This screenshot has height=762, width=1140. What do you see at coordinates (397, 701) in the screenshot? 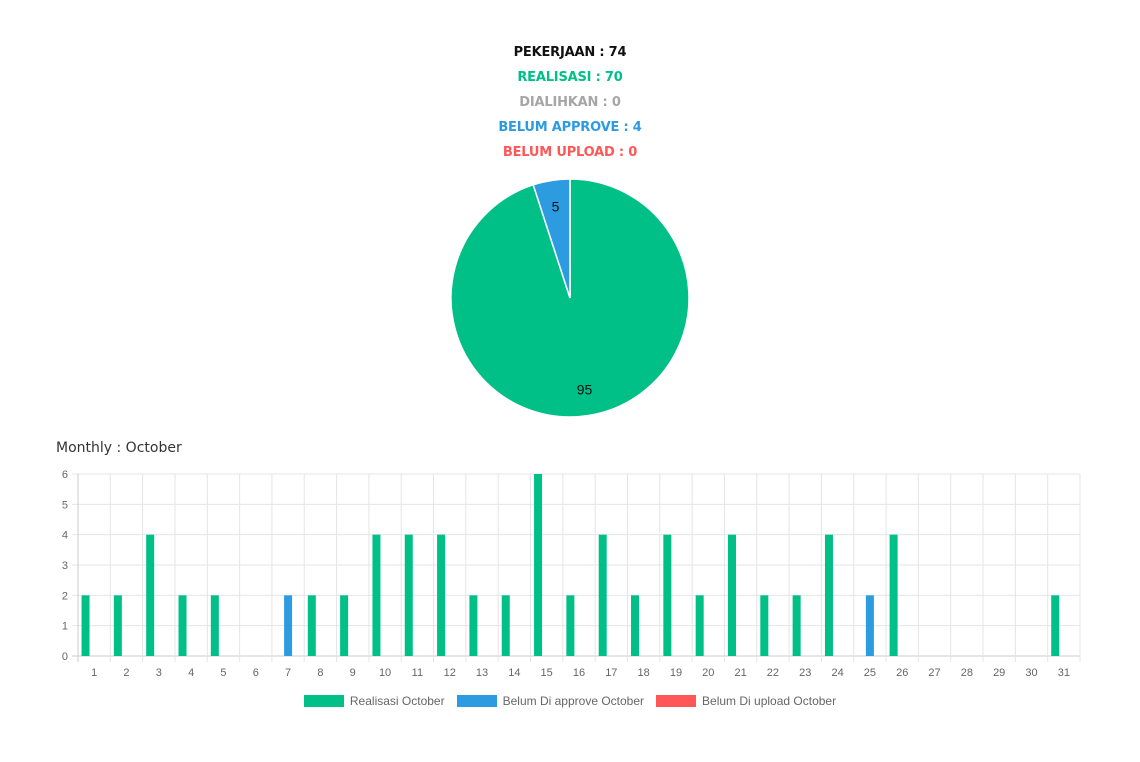
I see `legend-label: Realisasi October` at bounding box center [397, 701].